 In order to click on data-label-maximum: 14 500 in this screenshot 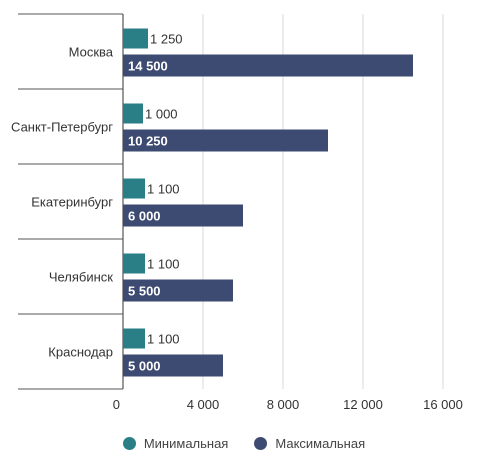, I will do `click(148, 66)`.